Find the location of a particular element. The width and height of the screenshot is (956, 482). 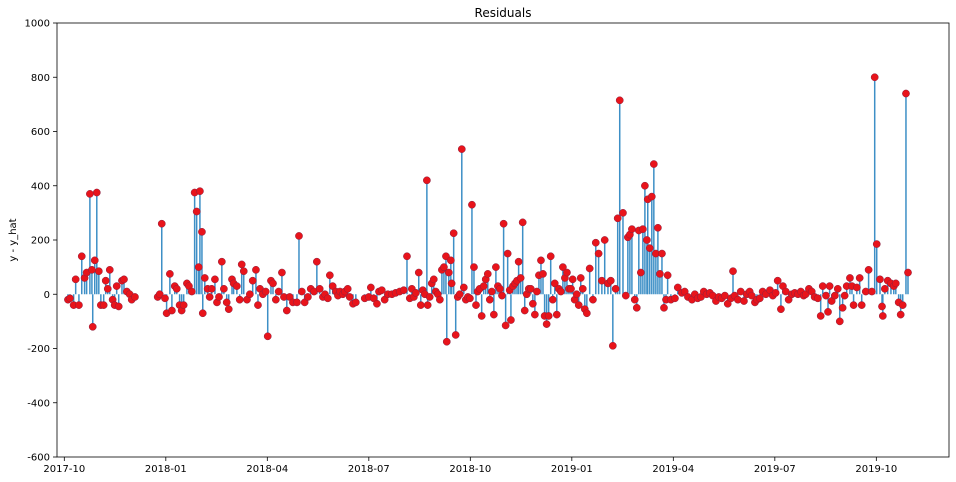

y-tick-label: -200 is located at coordinates (38, 349).